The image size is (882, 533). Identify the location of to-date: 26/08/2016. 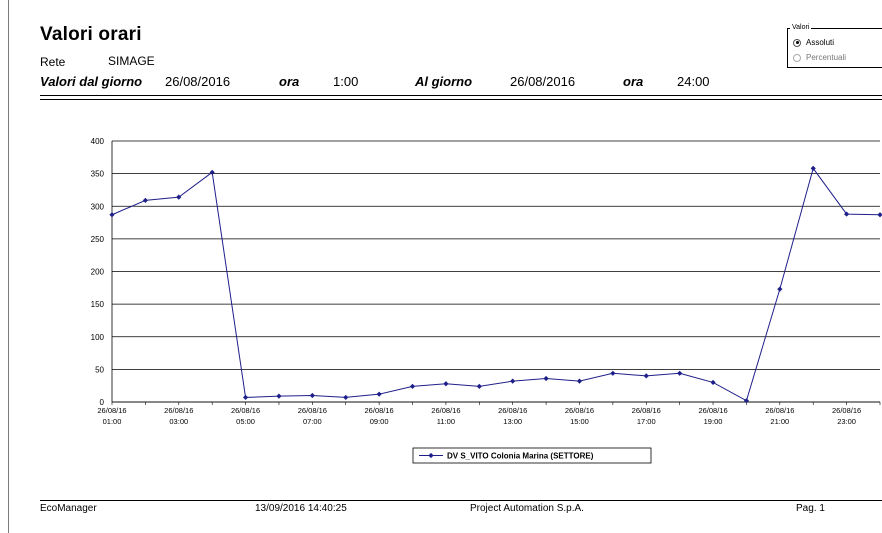
(543, 81).